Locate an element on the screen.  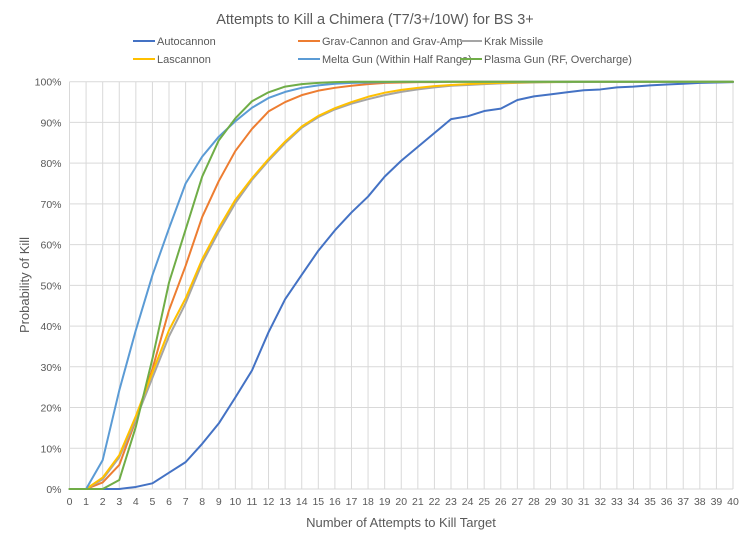
x-tick-label: 39 is located at coordinates (717, 502).